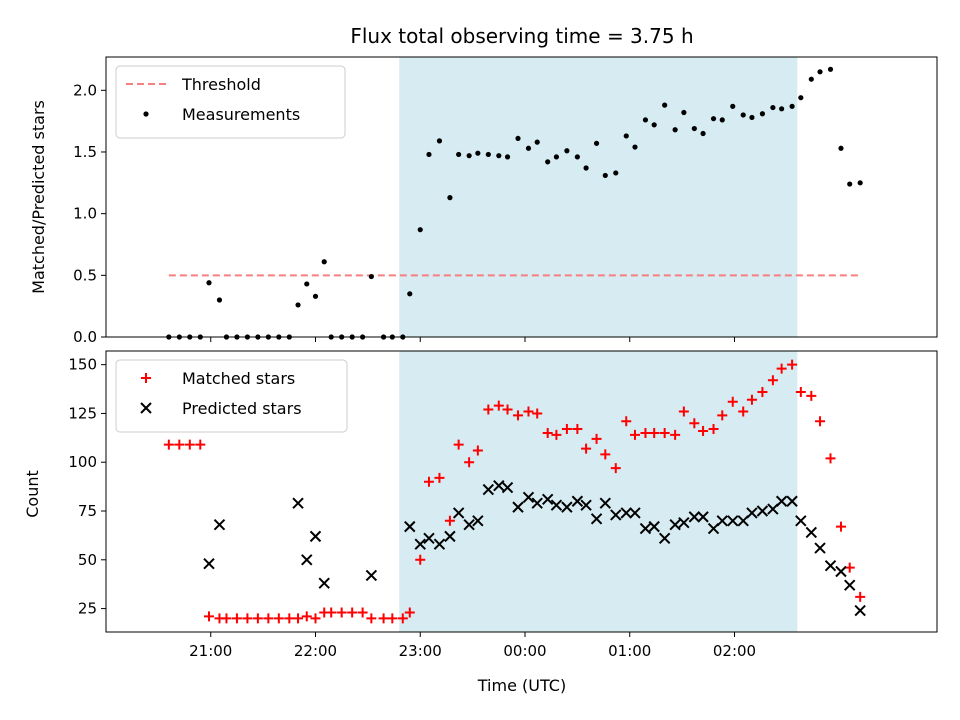  I want to click on top-y-tick-label: 1.0, so click(85, 214).